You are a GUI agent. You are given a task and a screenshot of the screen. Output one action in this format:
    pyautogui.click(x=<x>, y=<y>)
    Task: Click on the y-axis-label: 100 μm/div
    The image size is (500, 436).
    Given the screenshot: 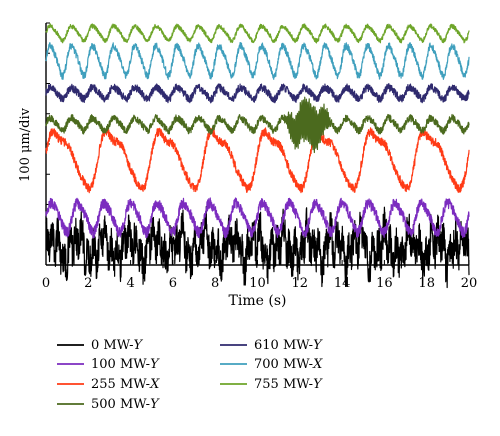 What is the action you would take?
    pyautogui.click(x=25, y=144)
    